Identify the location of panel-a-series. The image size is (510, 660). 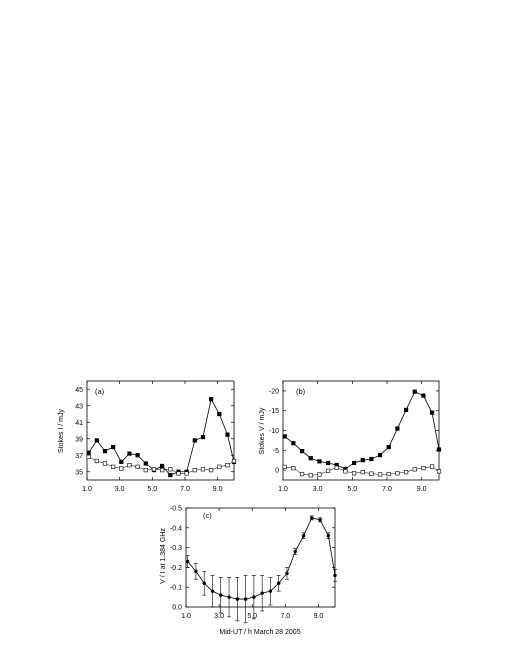
(161, 437).